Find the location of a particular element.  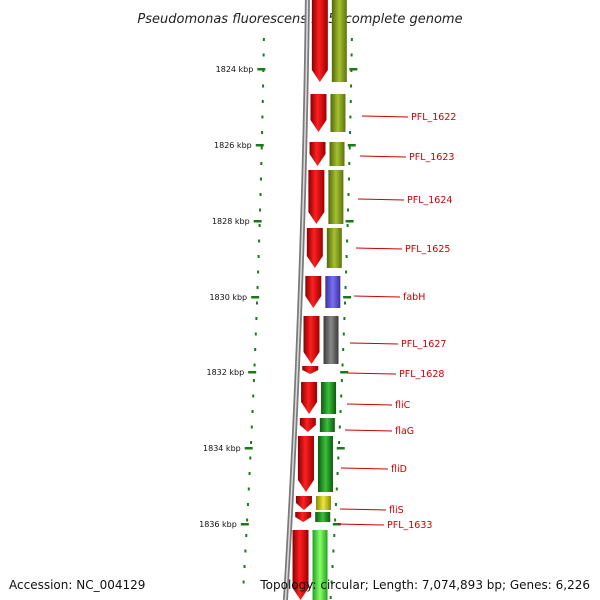

gene-track is located at coordinates (310, 300).